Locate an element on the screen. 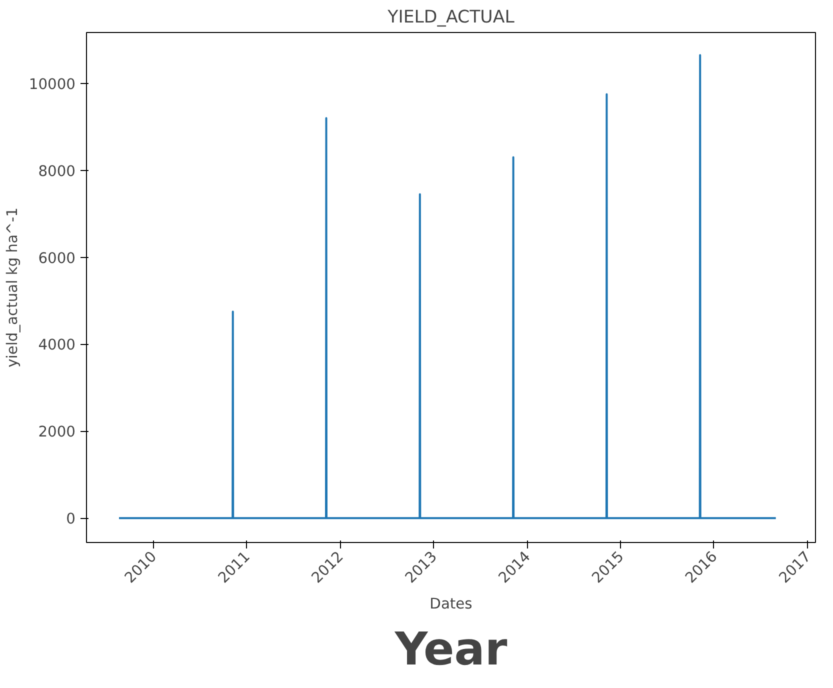  y-tick-label: 2000 is located at coordinates (57, 432).